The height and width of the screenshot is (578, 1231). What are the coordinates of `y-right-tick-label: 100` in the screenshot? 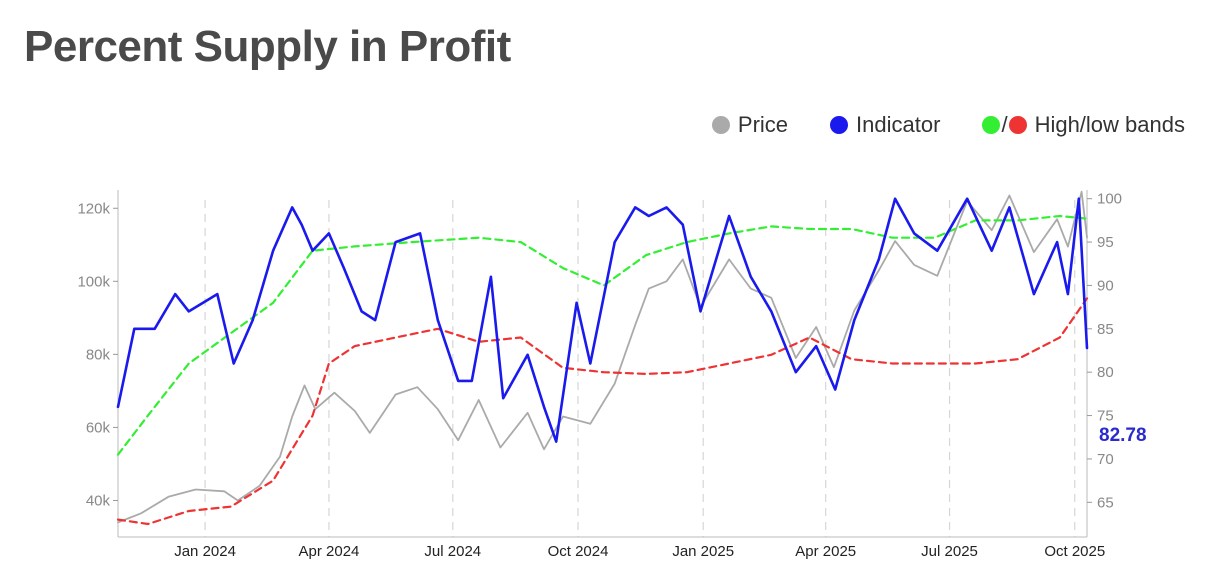 It's located at (1109, 199).